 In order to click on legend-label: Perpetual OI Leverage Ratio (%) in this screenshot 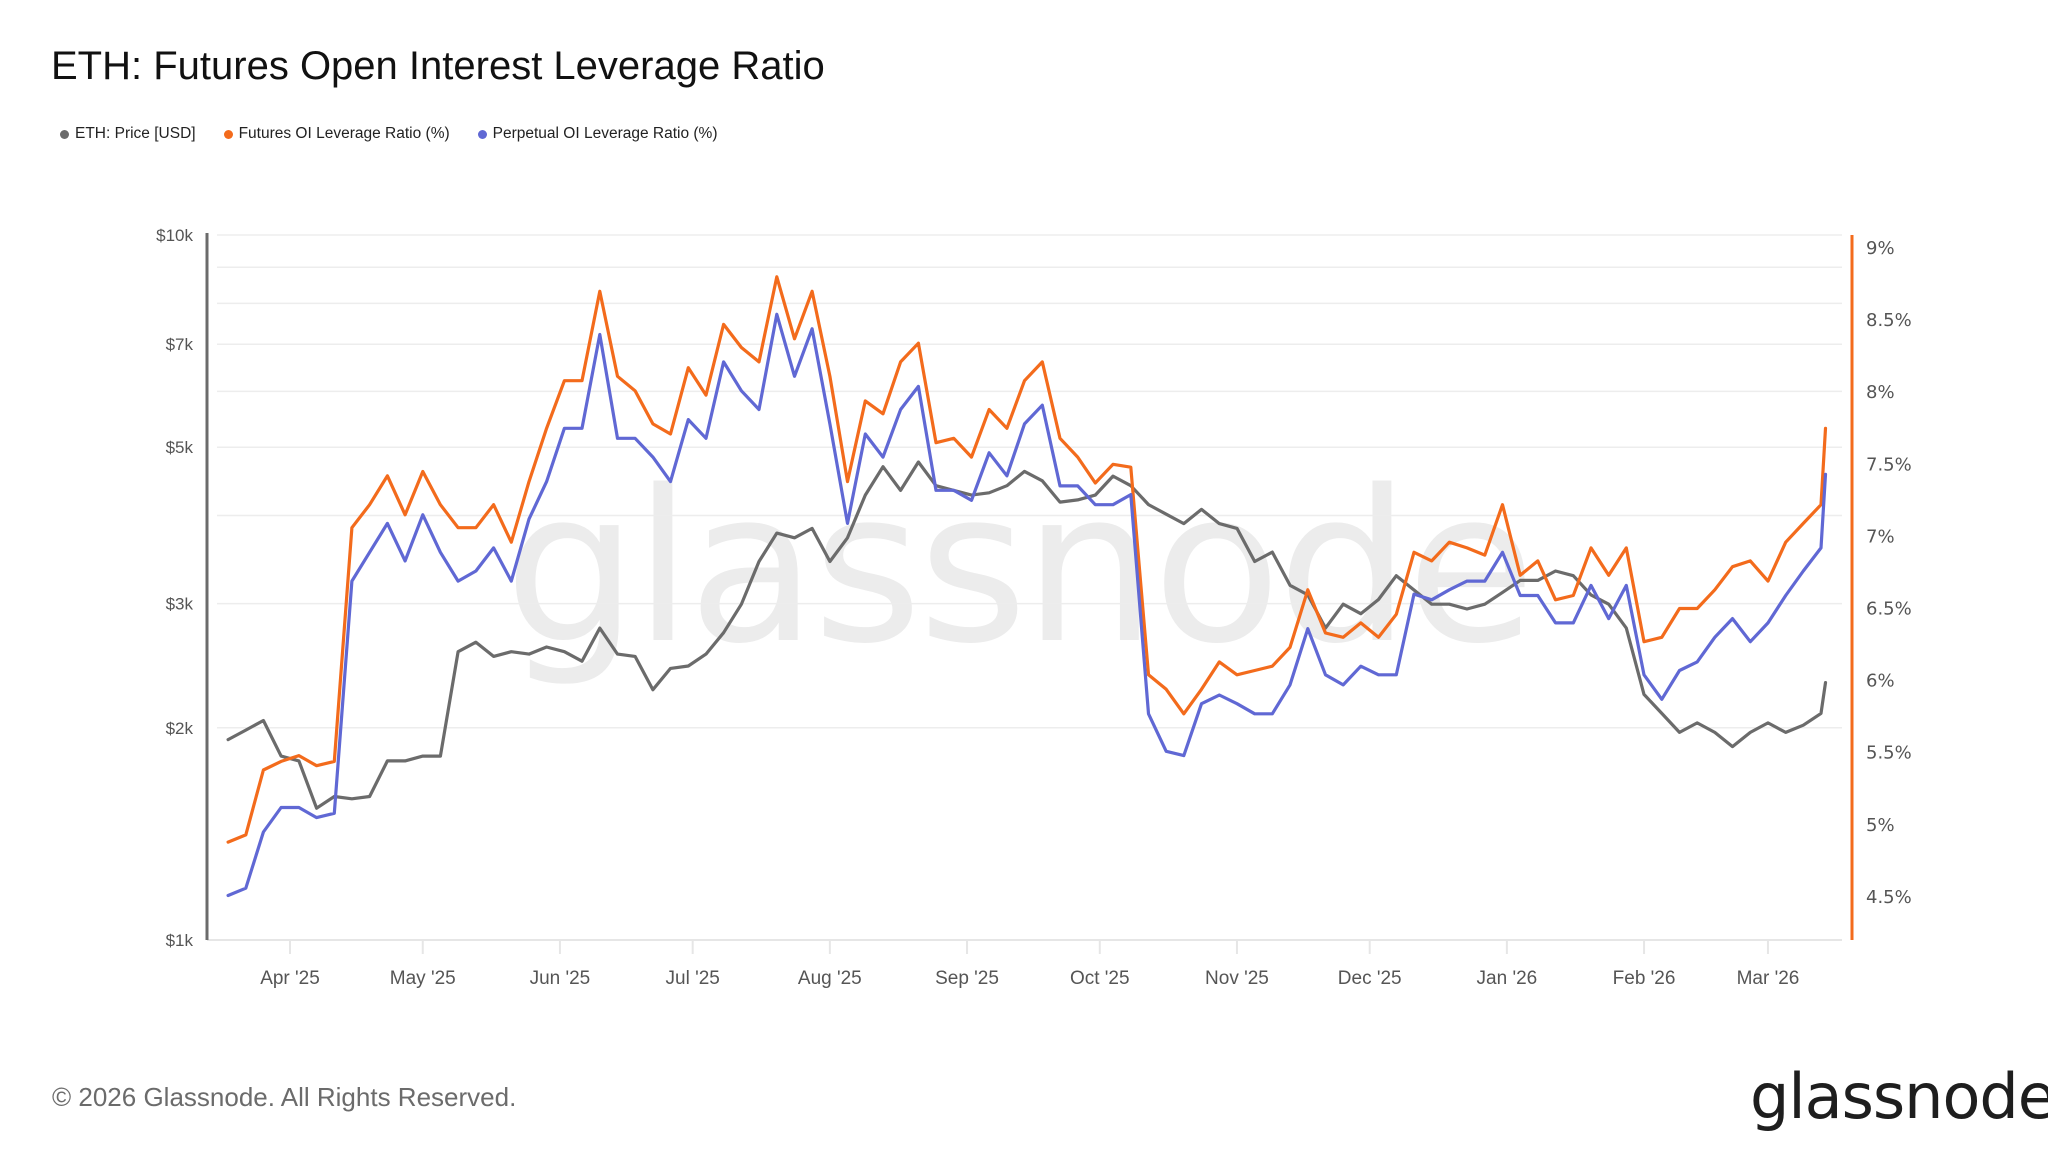, I will do `click(605, 133)`.